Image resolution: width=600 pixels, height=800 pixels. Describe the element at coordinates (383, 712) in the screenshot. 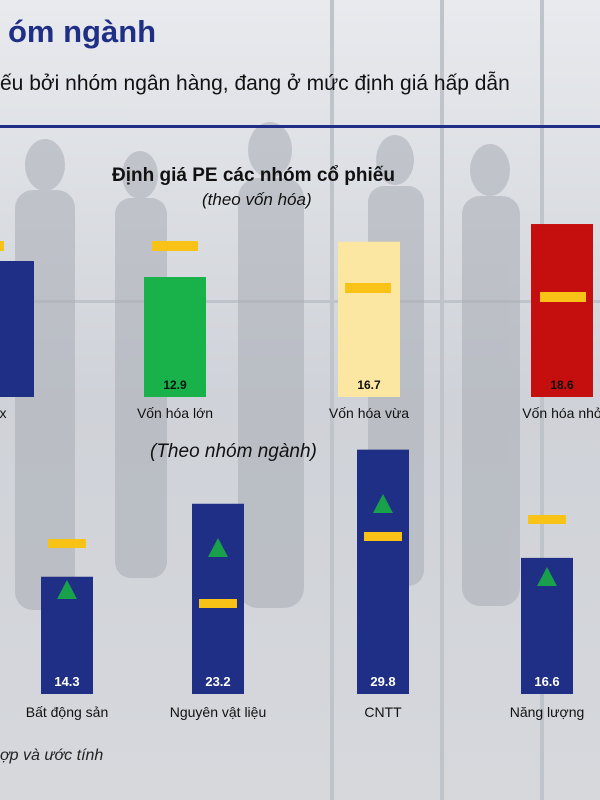

I see `category-label: CNTT` at that location.